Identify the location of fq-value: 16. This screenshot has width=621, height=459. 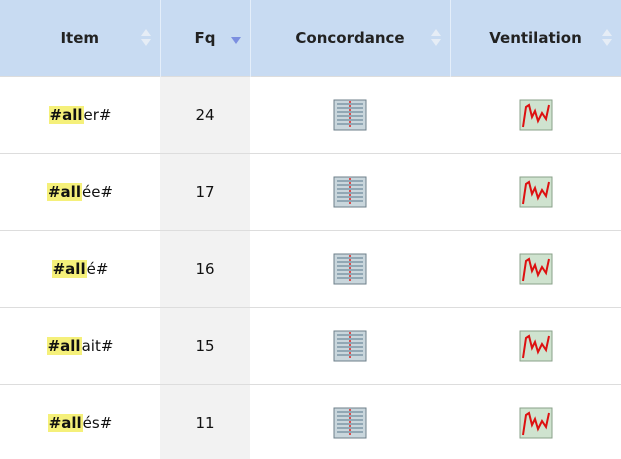
(205, 269).